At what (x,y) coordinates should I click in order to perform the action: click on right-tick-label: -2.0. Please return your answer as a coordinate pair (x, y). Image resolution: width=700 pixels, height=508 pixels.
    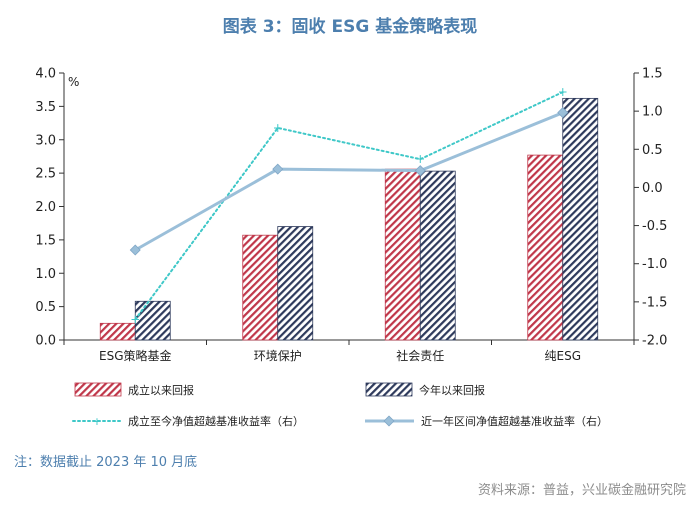
    Looking at the image, I should click on (654, 341).